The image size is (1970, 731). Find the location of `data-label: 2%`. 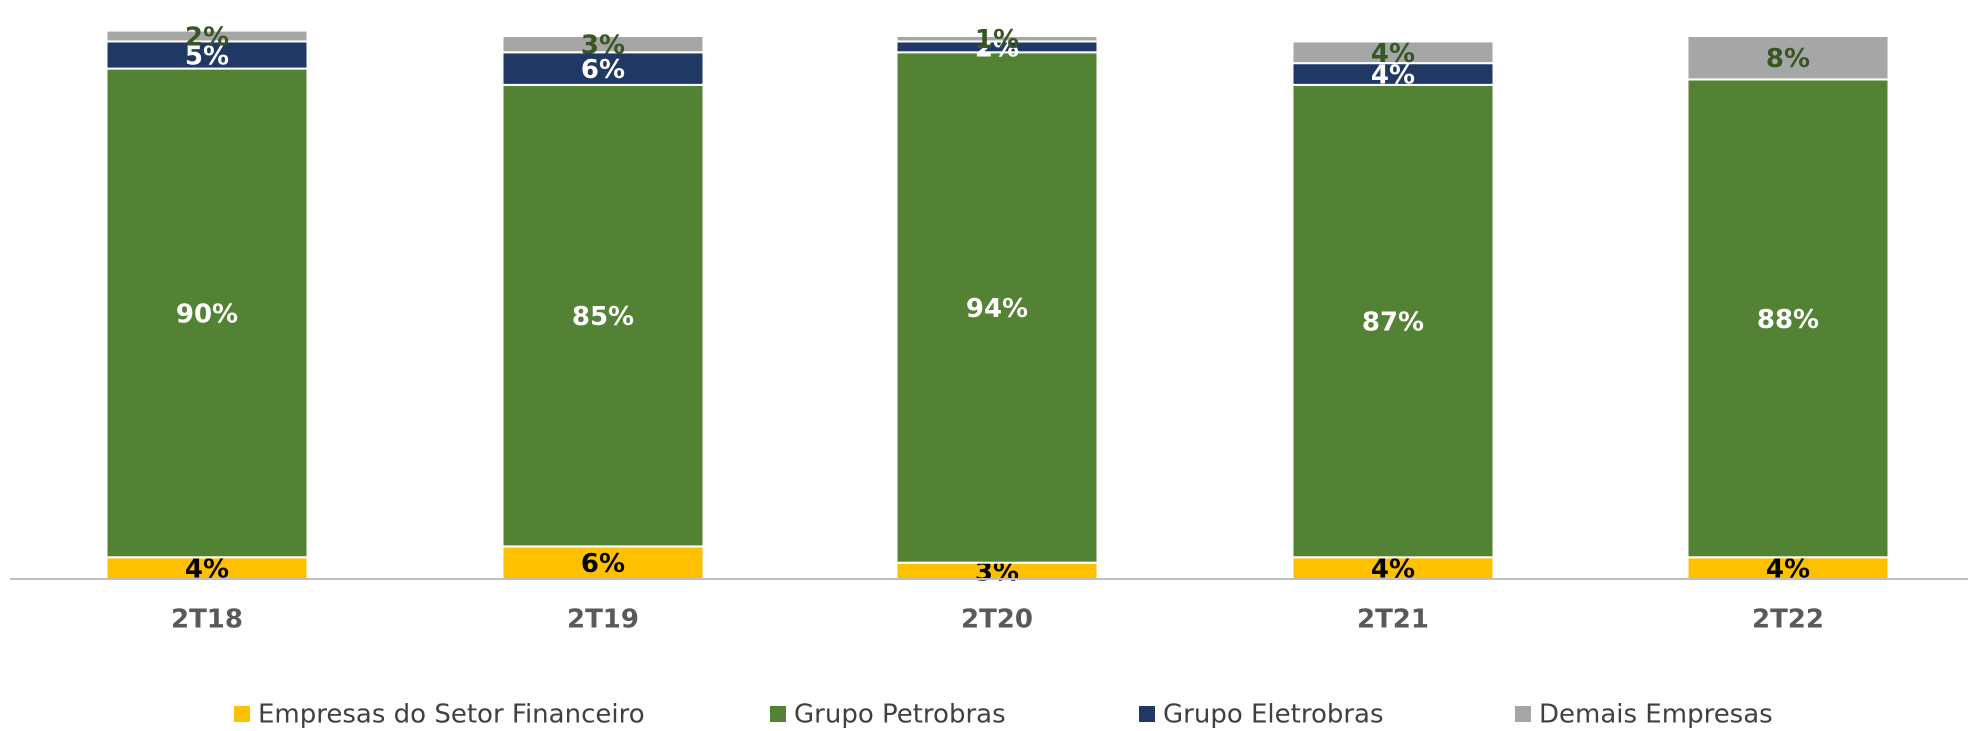

data-label: 2% is located at coordinates (207, 38).